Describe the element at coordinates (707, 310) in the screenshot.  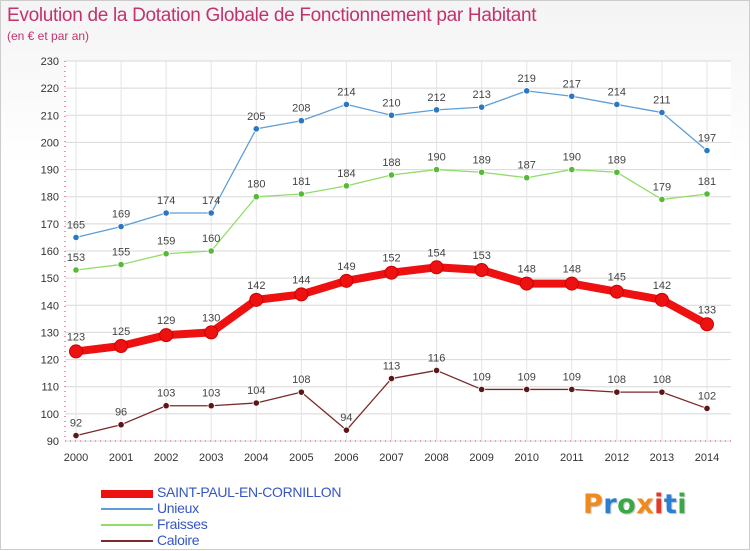
I see `data-label: 133` at that location.